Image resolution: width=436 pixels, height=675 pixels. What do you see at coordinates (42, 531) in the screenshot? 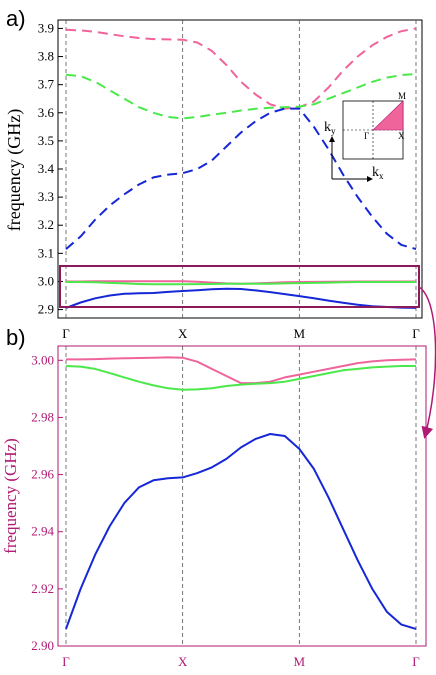
I see `ytick-label-2: 2.94` at bounding box center [42, 531].